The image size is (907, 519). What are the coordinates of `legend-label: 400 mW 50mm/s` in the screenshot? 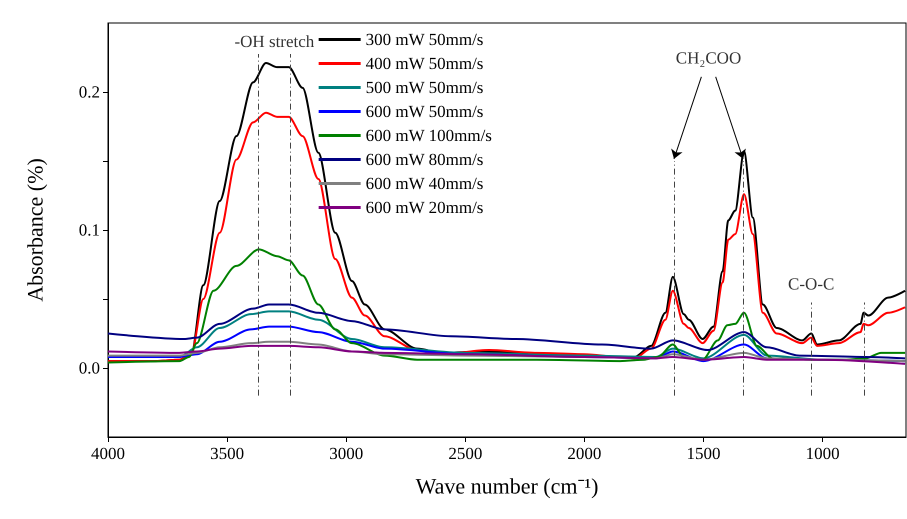 It's located at (425, 63).